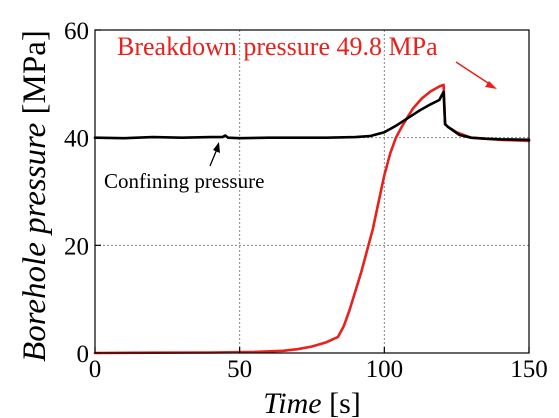  I want to click on x-axis-label: Time [s], so click(312, 402).